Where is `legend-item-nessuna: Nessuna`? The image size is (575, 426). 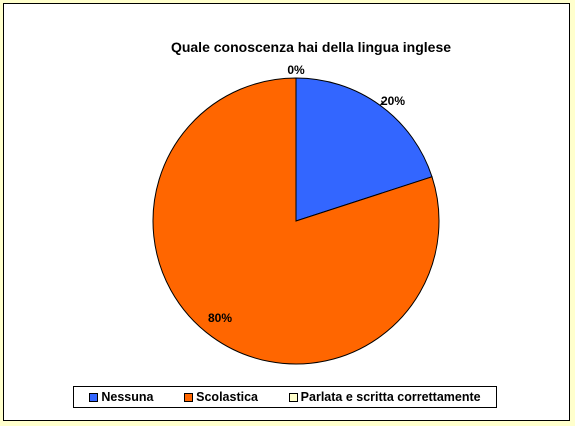
legend-item-nessuna: Nessuna is located at coordinates (121, 397).